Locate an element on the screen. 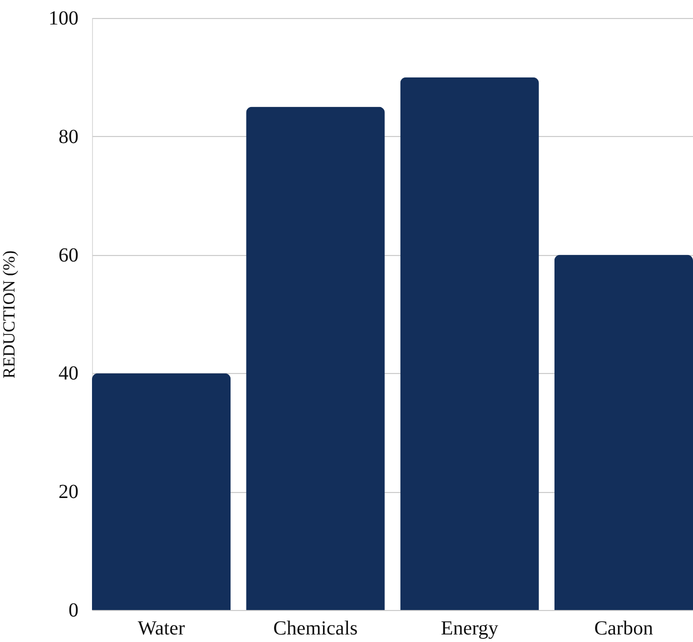 This screenshot has height=642, width=693. y-tick-label: 100 is located at coordinates (63, 19).